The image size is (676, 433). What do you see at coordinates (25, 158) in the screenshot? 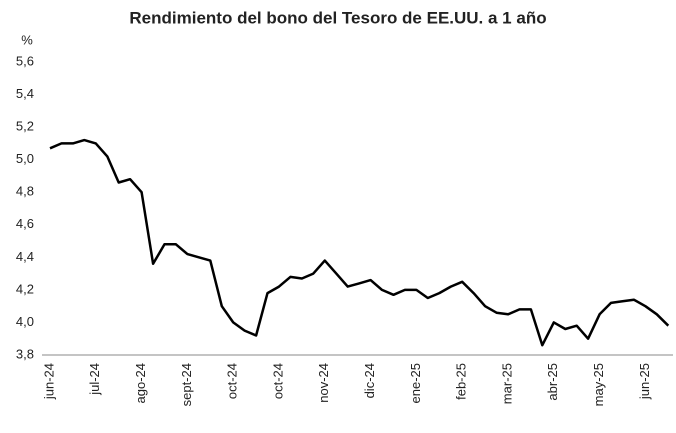
I see `y-tick-label: 5,0` at bounding box center [25, 158].